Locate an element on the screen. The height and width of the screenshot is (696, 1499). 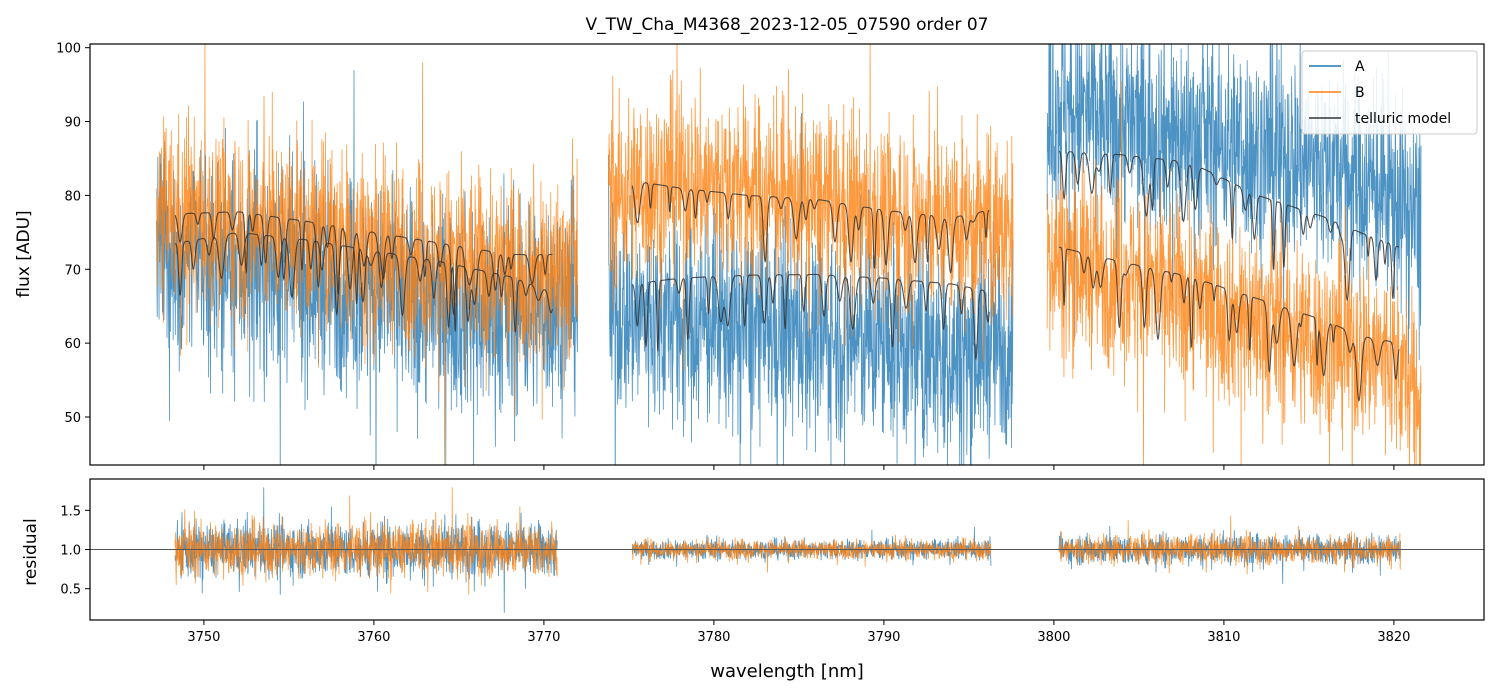
bottom-x-tick-label-3810: 3810 is located at coordinates (1223, 637).